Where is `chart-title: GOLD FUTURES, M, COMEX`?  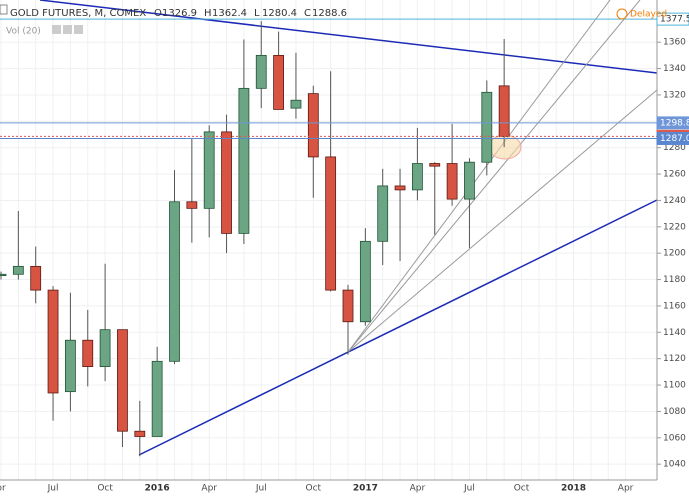
chart-title: GOLD FUTURES, M, COMEX is located at coordinates (78, 13).